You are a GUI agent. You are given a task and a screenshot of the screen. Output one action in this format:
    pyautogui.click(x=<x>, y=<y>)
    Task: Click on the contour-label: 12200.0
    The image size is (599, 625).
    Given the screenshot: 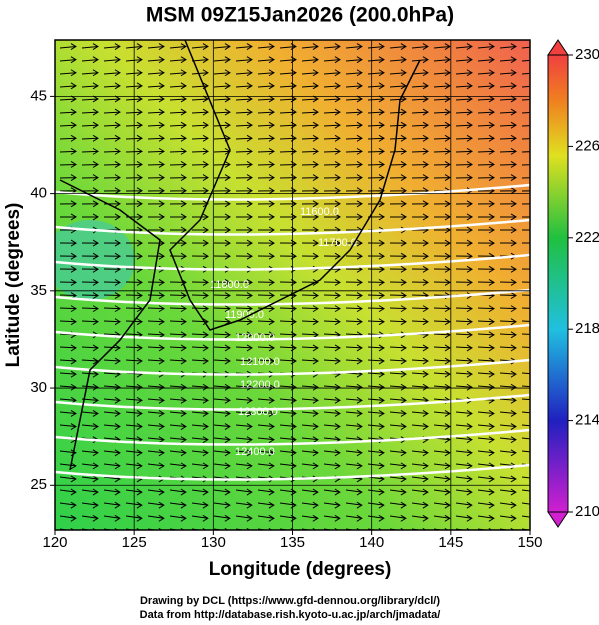 What is the action you would take?
    pyautogui.click(x=260, y=385)
    